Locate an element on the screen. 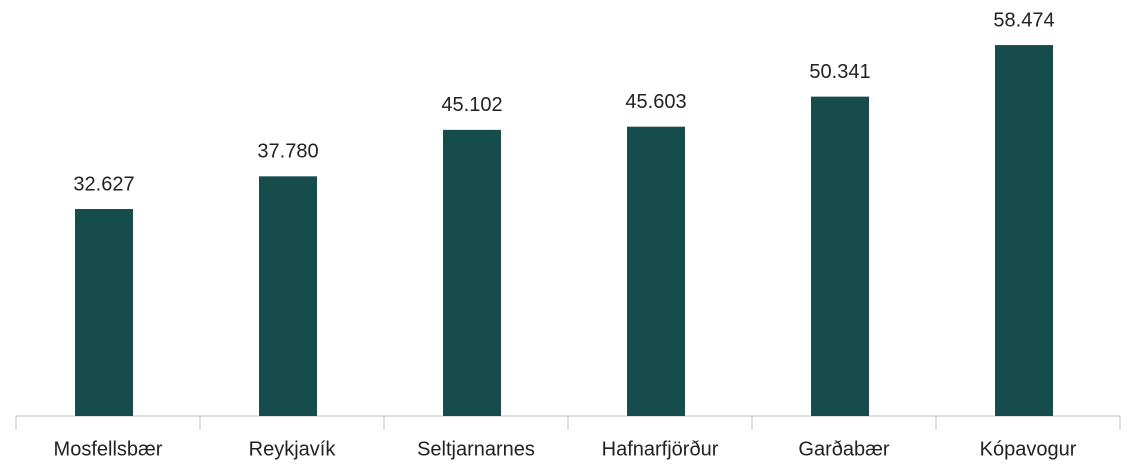 This screenshot has width=1132, height=466. value-label: 50.341 is located at coordinates (839, 72).